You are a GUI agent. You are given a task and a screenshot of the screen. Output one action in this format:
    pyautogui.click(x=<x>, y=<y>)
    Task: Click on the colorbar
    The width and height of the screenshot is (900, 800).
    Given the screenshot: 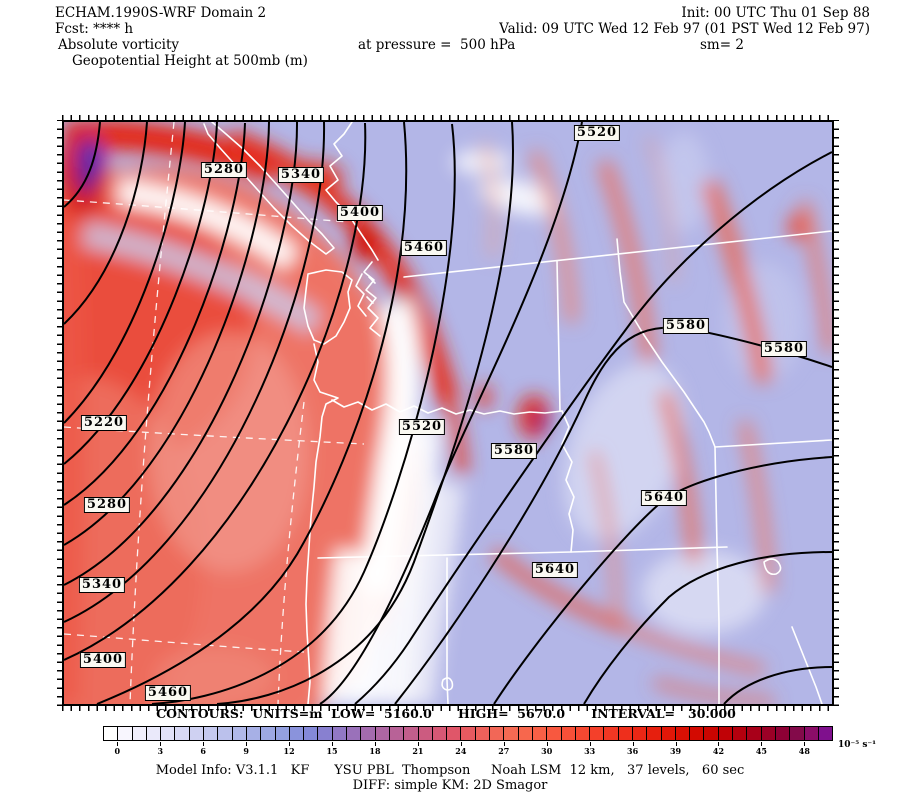 What is the action you would take?
    pyautogui.click(x=468, y=733)
    